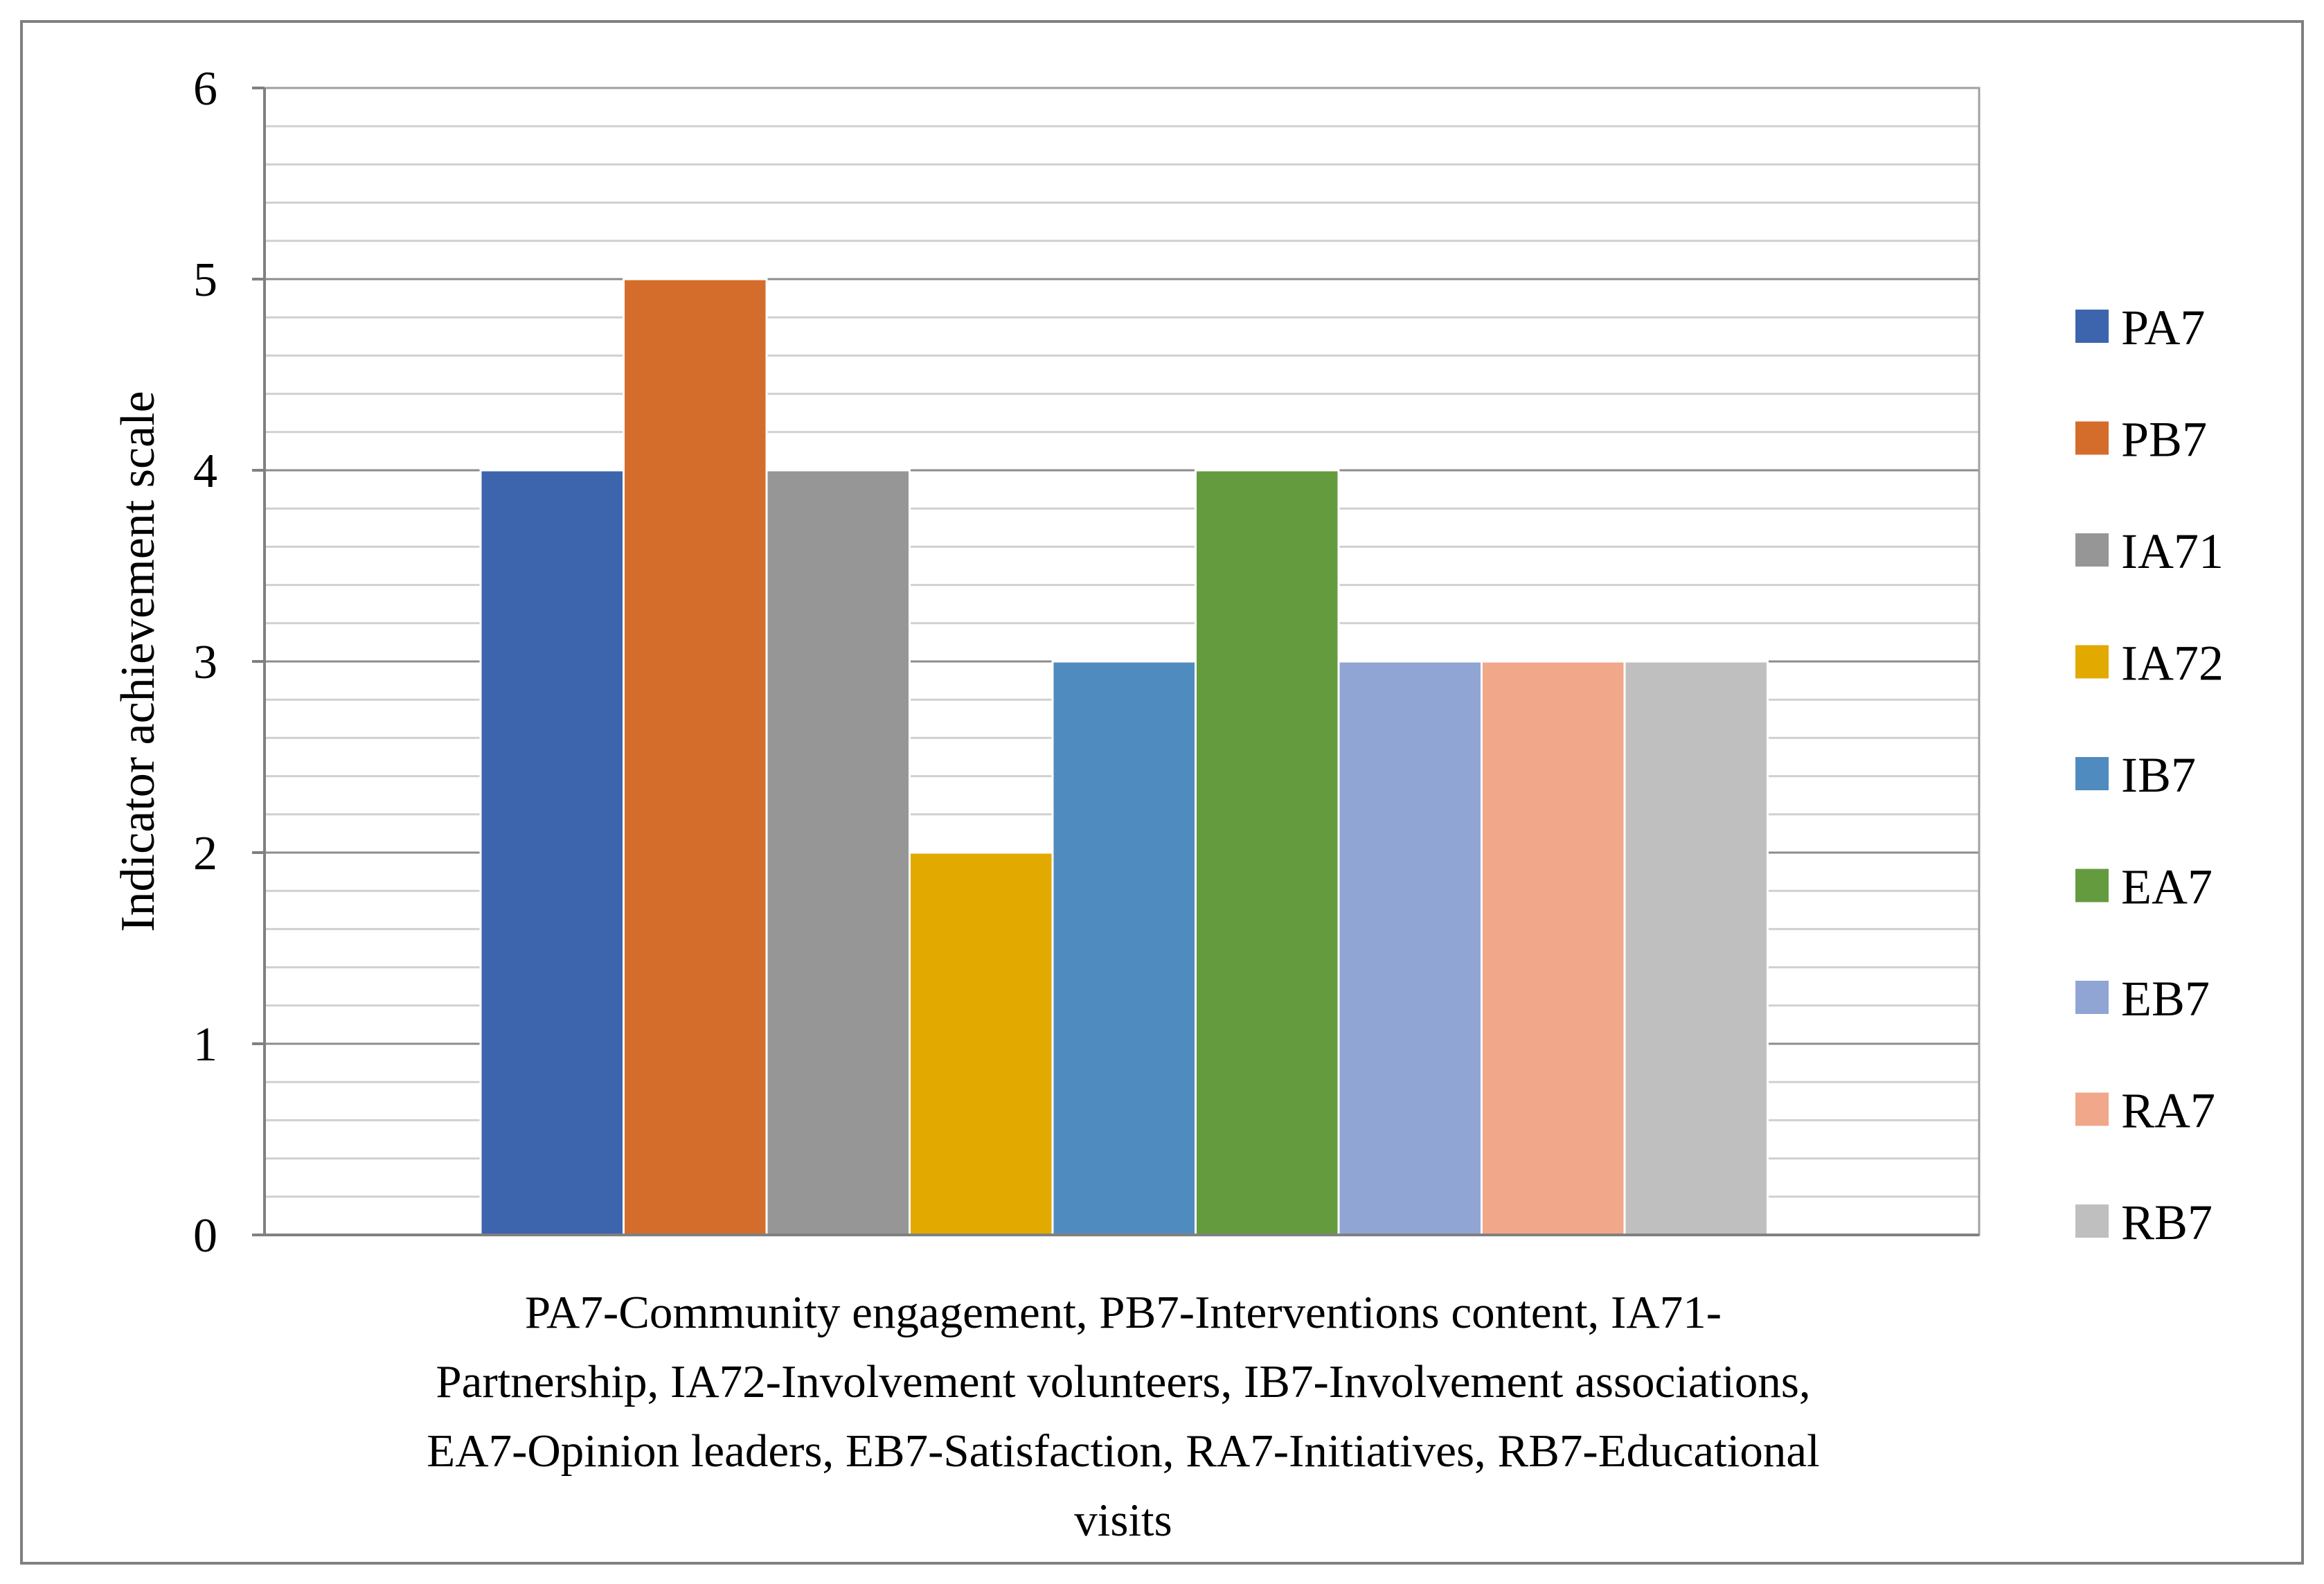  What do you see at coordinates (205, 853) in the screenshot?
I see `y-tick-label: 2` at bounding box center [205, 853].